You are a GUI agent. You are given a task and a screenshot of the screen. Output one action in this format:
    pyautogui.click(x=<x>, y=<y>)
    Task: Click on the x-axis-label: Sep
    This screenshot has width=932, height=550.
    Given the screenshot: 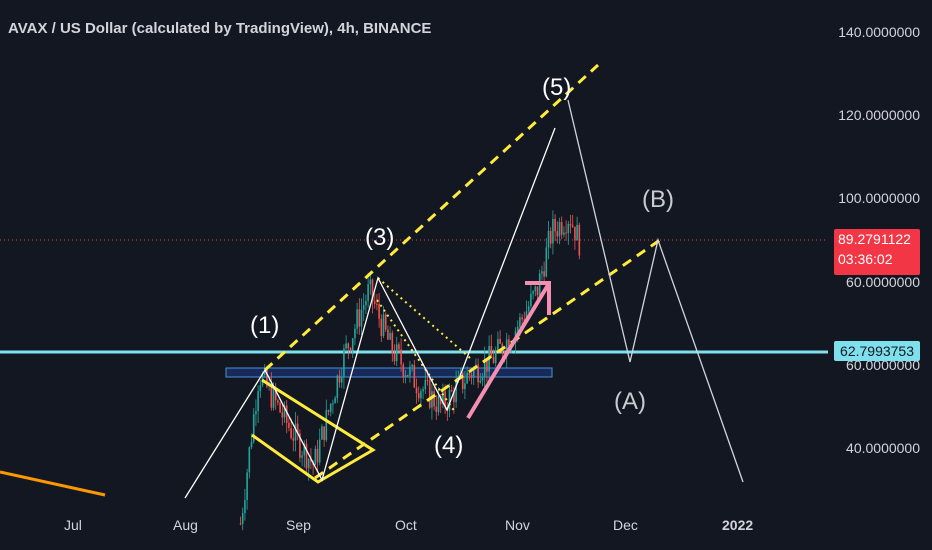 What is the action you would take?
    pyautogui.click(x=298, y=525)
    